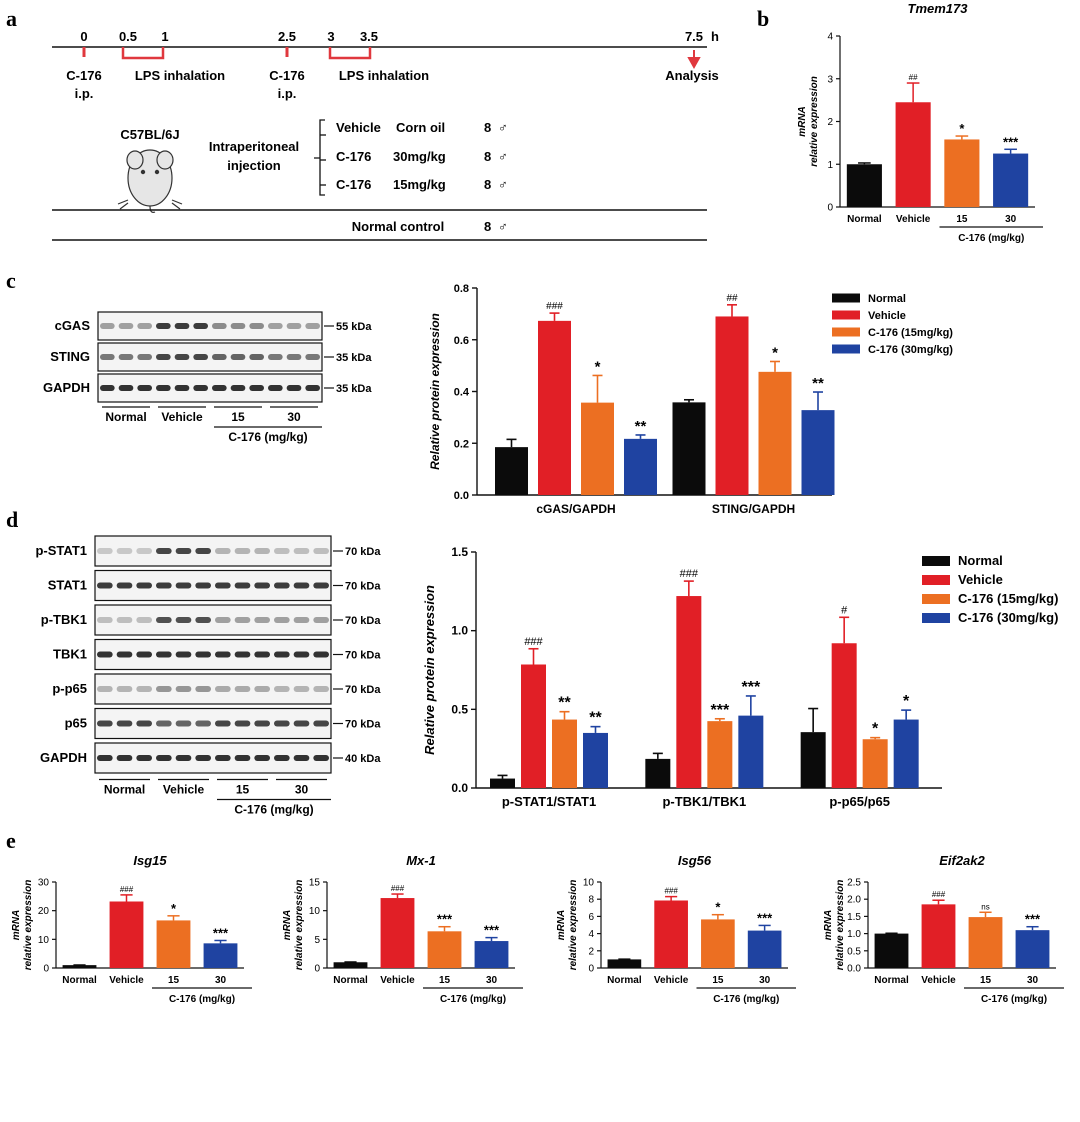 This screenshot has width=1080, height=1122. What do you see at coordinates (67, 585) in the screenshot?
I see `blot-row-label: STAT1` at bounding box center [67, 585].